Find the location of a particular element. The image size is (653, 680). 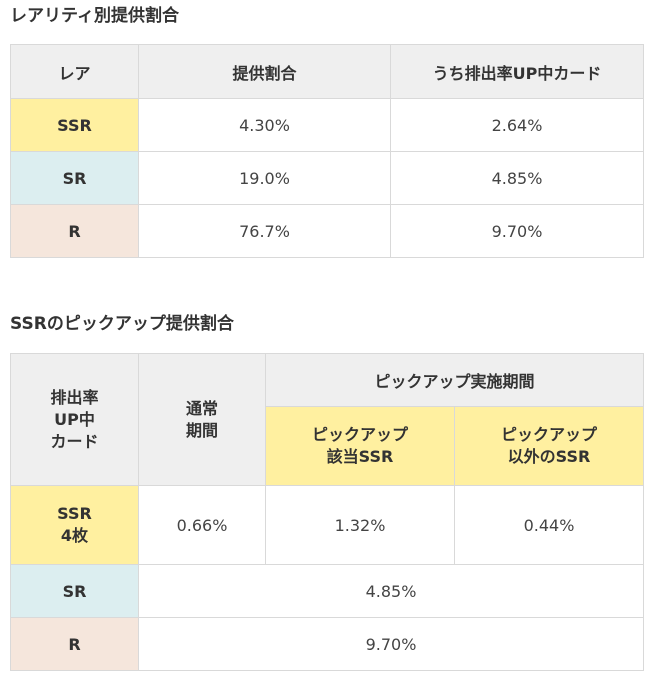

section-title-rarity: レアリティ別提供割合 is located at coordinates (94, 16).